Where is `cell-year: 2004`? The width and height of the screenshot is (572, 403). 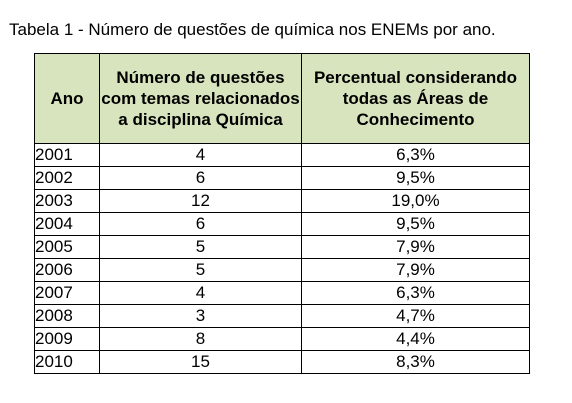
cell-year: 2004 is located at coordinates (67, 224).